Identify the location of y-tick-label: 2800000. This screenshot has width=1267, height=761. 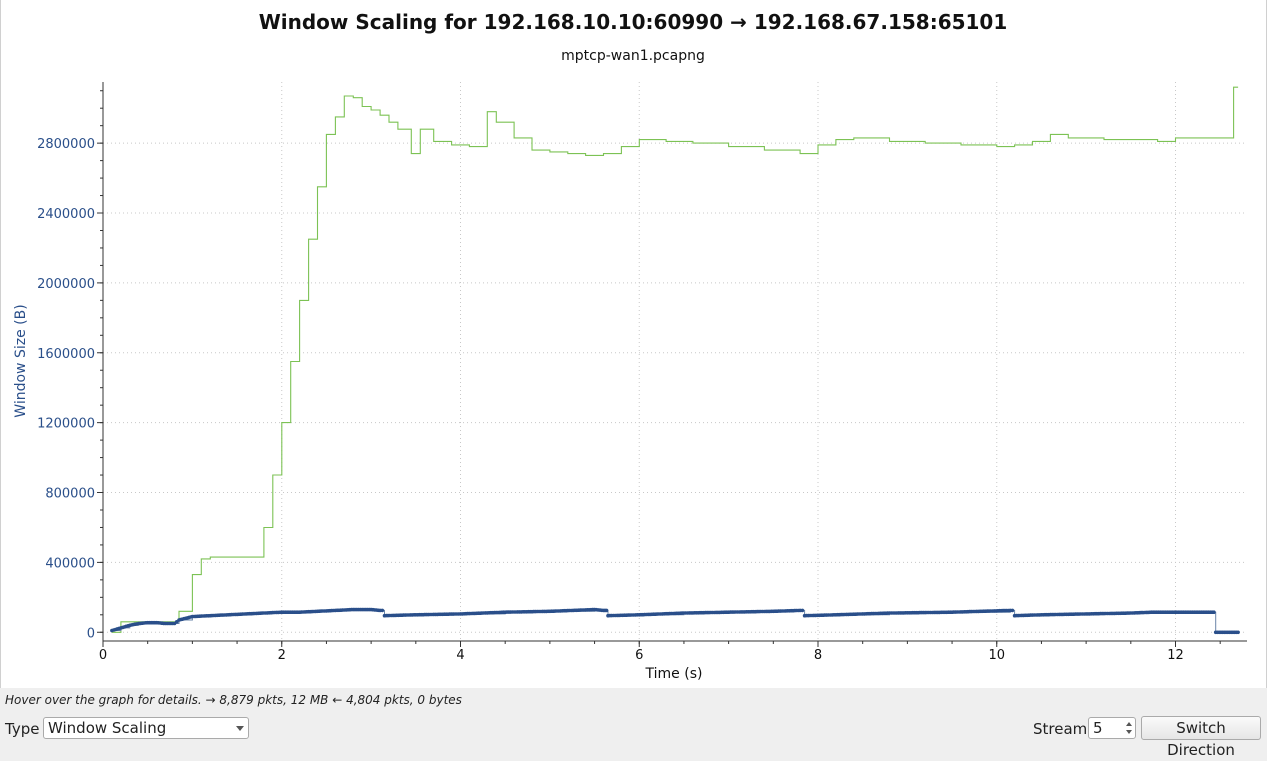
(66, 144).